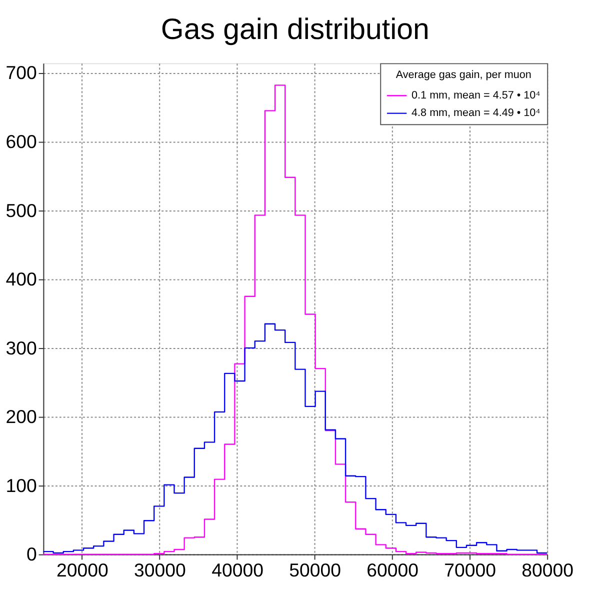  Describe the element at coordinates (31, 554) in the screenshot. I see `y-tick-label: 0` at that location.